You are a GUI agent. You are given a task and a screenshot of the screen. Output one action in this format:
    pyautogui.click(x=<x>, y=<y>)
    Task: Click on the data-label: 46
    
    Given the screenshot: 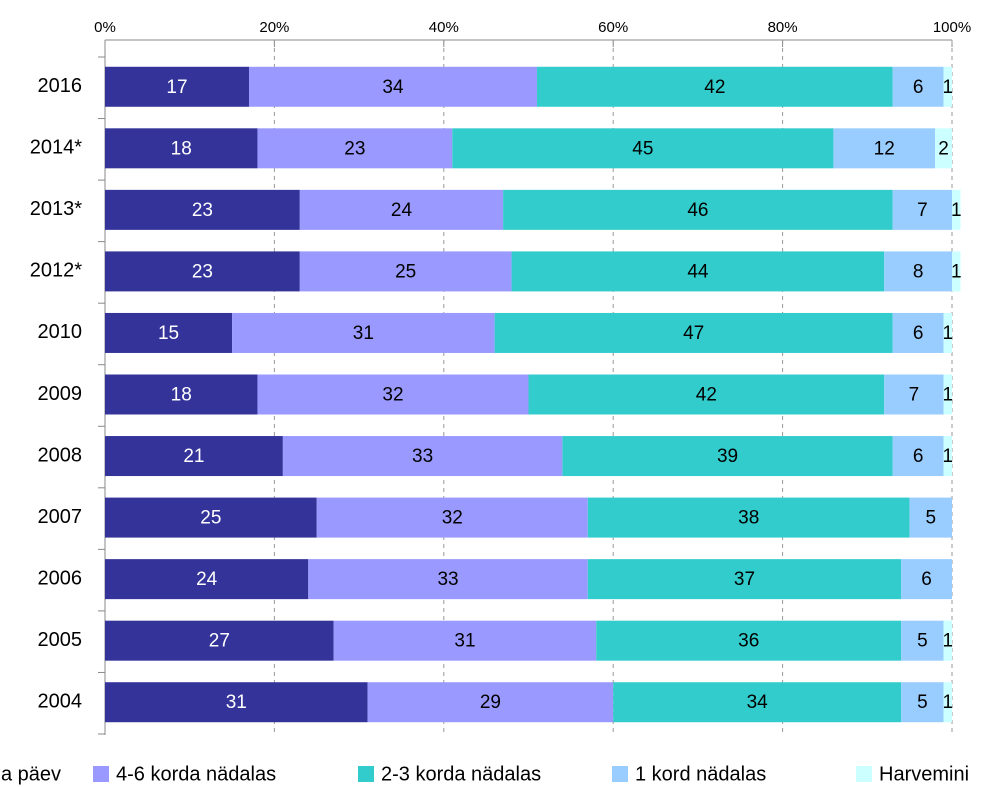 What is the action you would take?
    pyautogui.click(x=697, y=210)
    